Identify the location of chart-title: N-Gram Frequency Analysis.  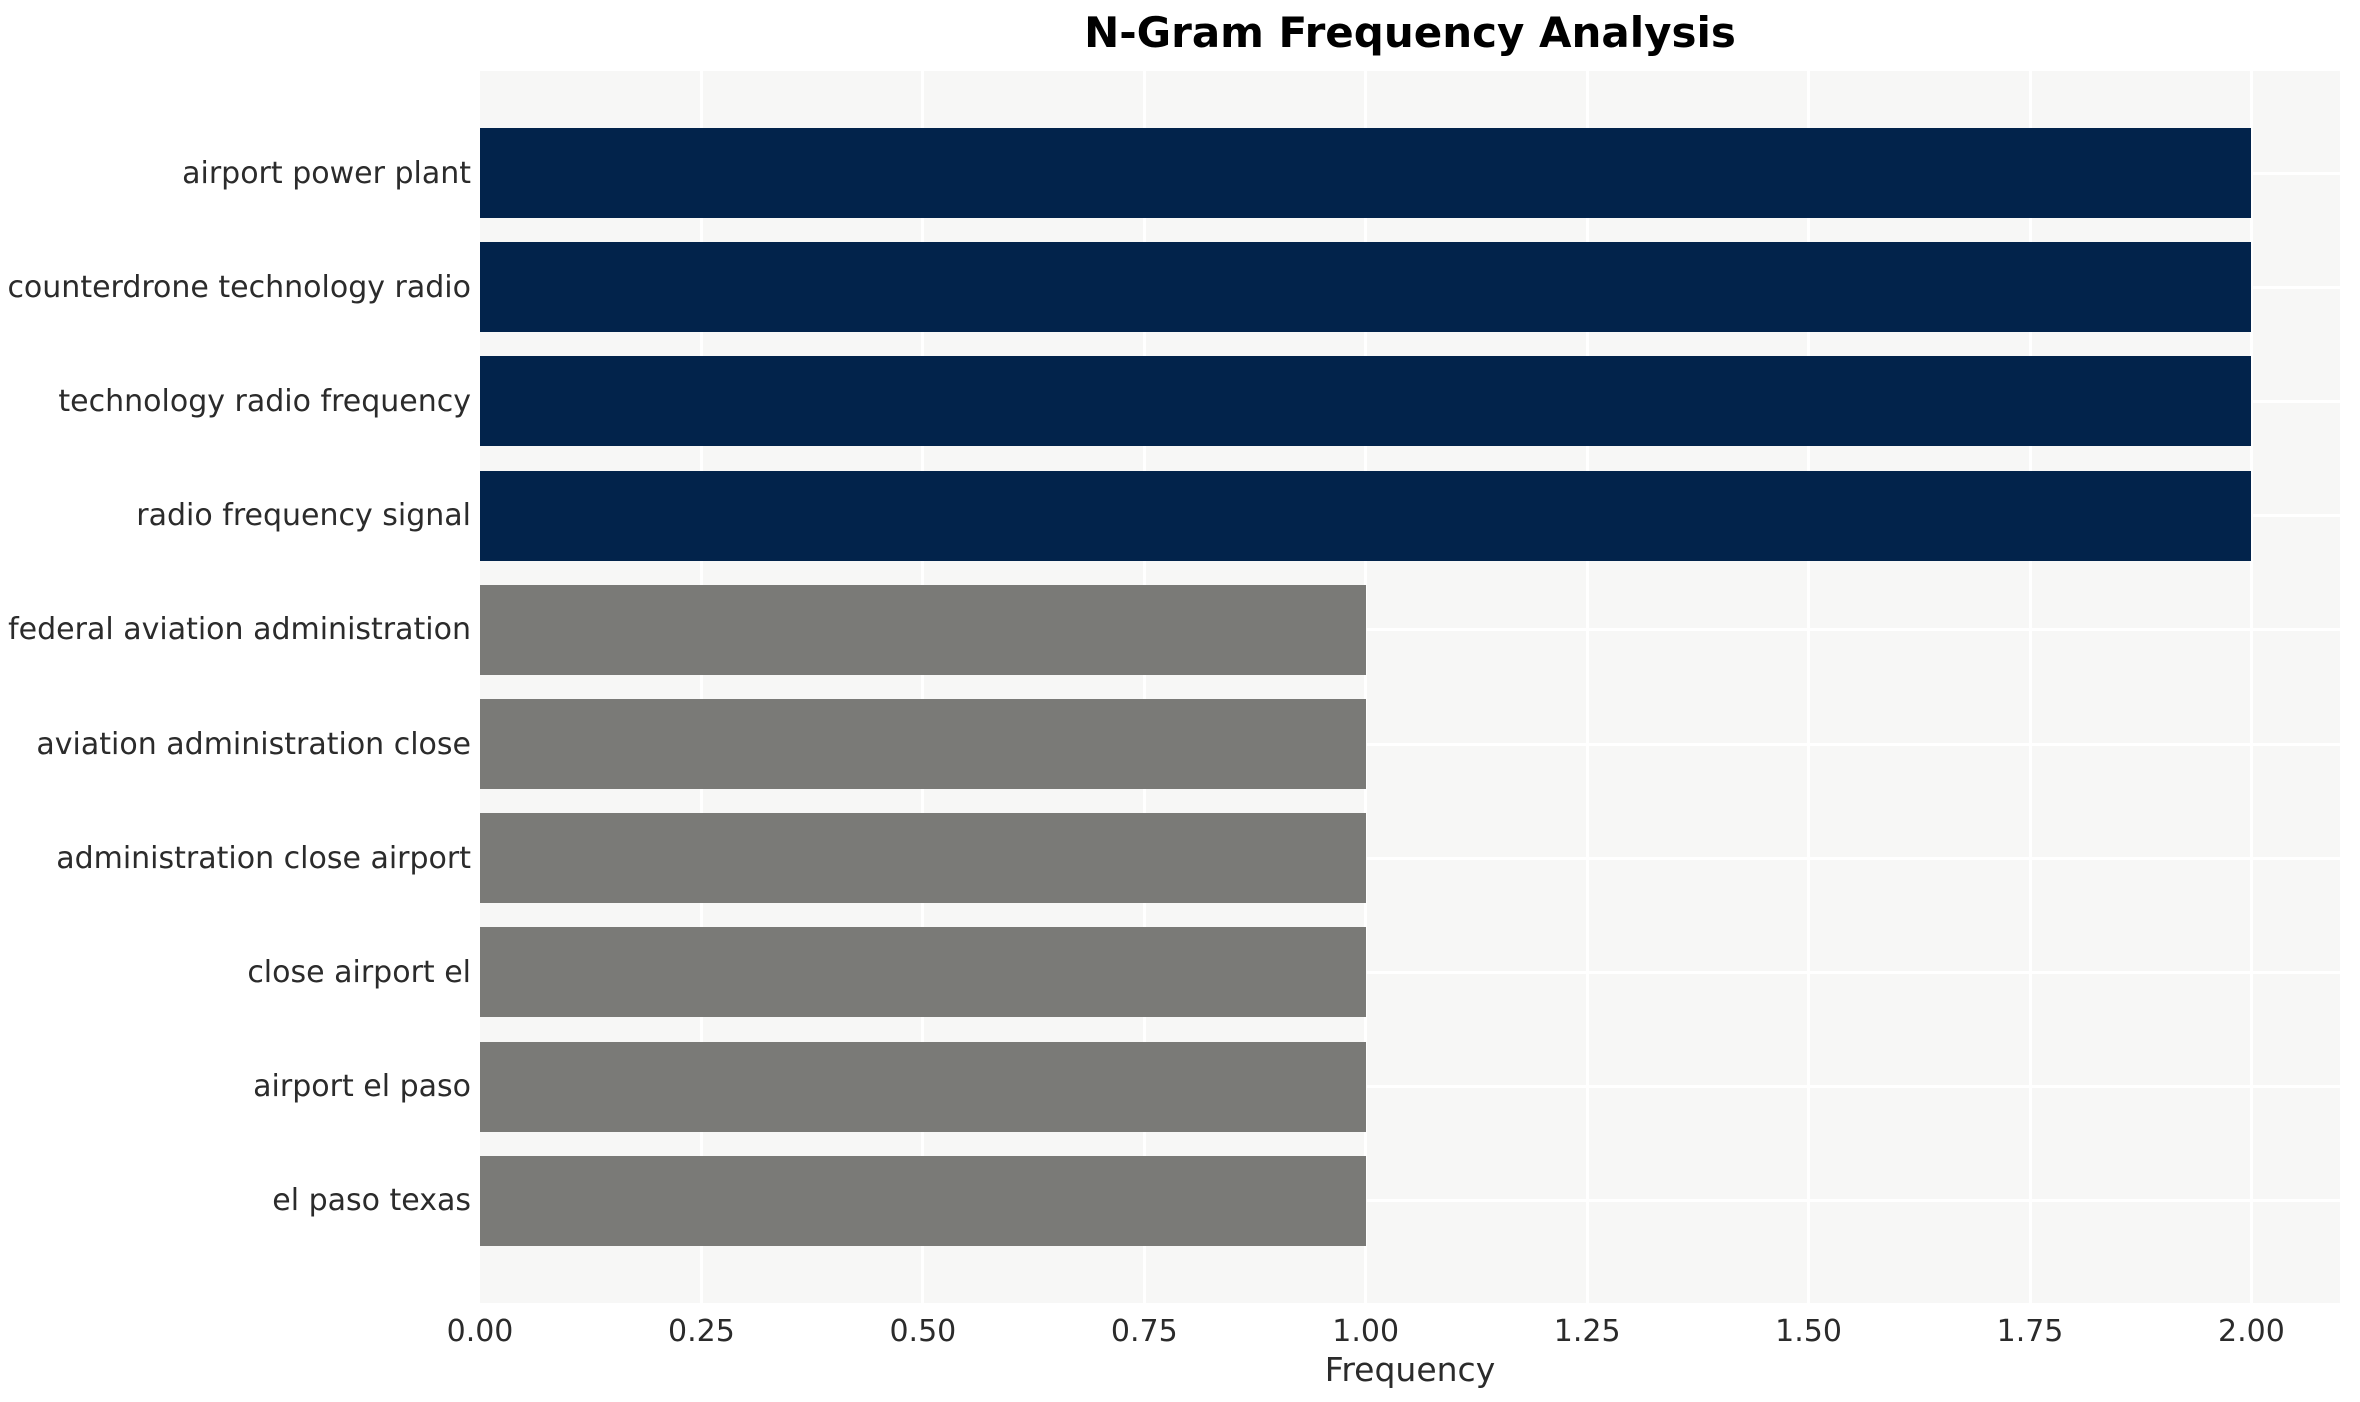
(1410, 32).